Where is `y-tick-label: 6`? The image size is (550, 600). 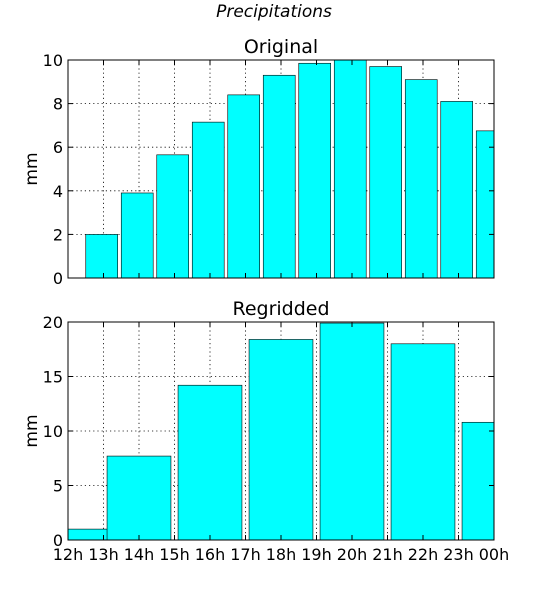
y-tick-label: 6 is located at coordinates (58, 147).